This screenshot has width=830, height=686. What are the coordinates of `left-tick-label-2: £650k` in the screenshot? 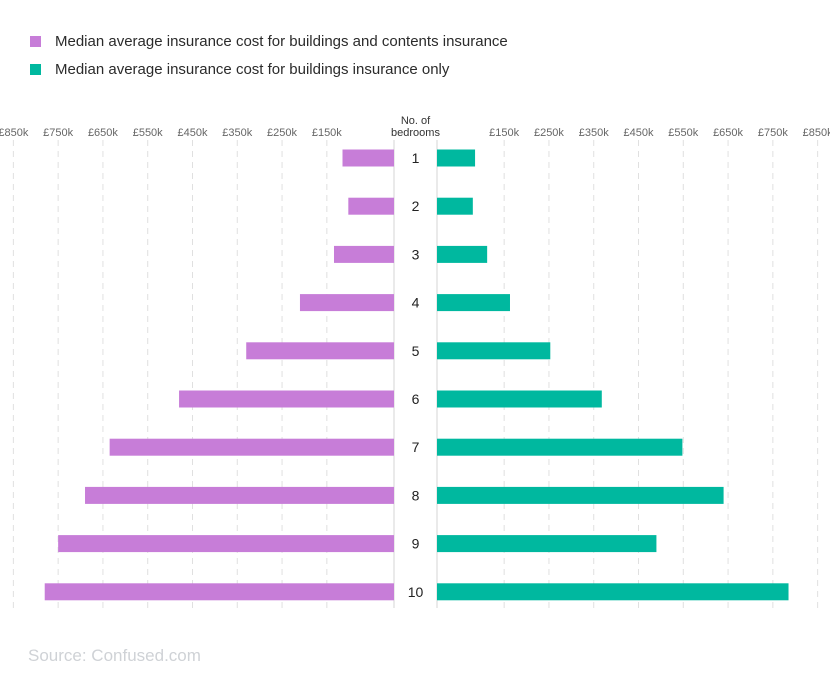 It's located at (103, 133).